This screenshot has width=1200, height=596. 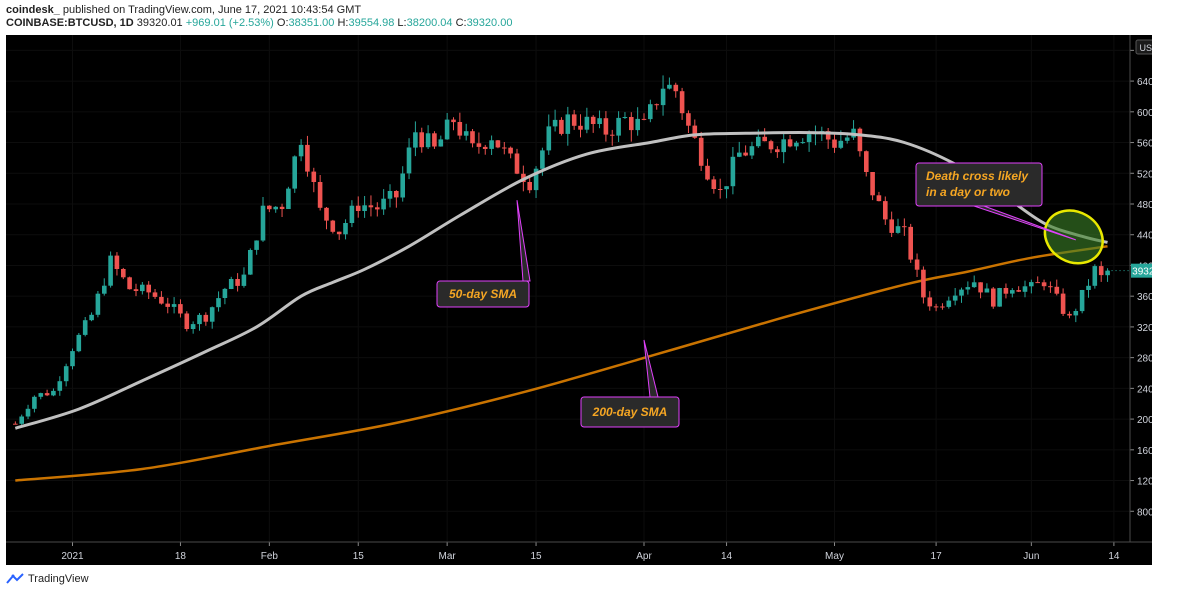 I want to click on tradingview-logo-icon, so click(x=15, y=578).